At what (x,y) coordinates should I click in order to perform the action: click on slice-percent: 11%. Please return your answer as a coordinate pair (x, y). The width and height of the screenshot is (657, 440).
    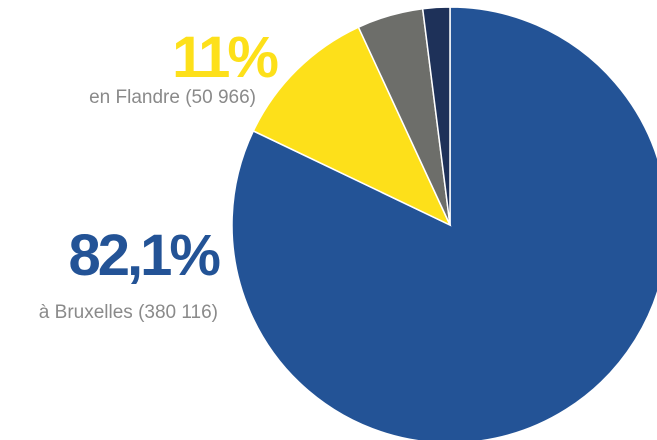
    Looking at the image, I should click on (225, 57).